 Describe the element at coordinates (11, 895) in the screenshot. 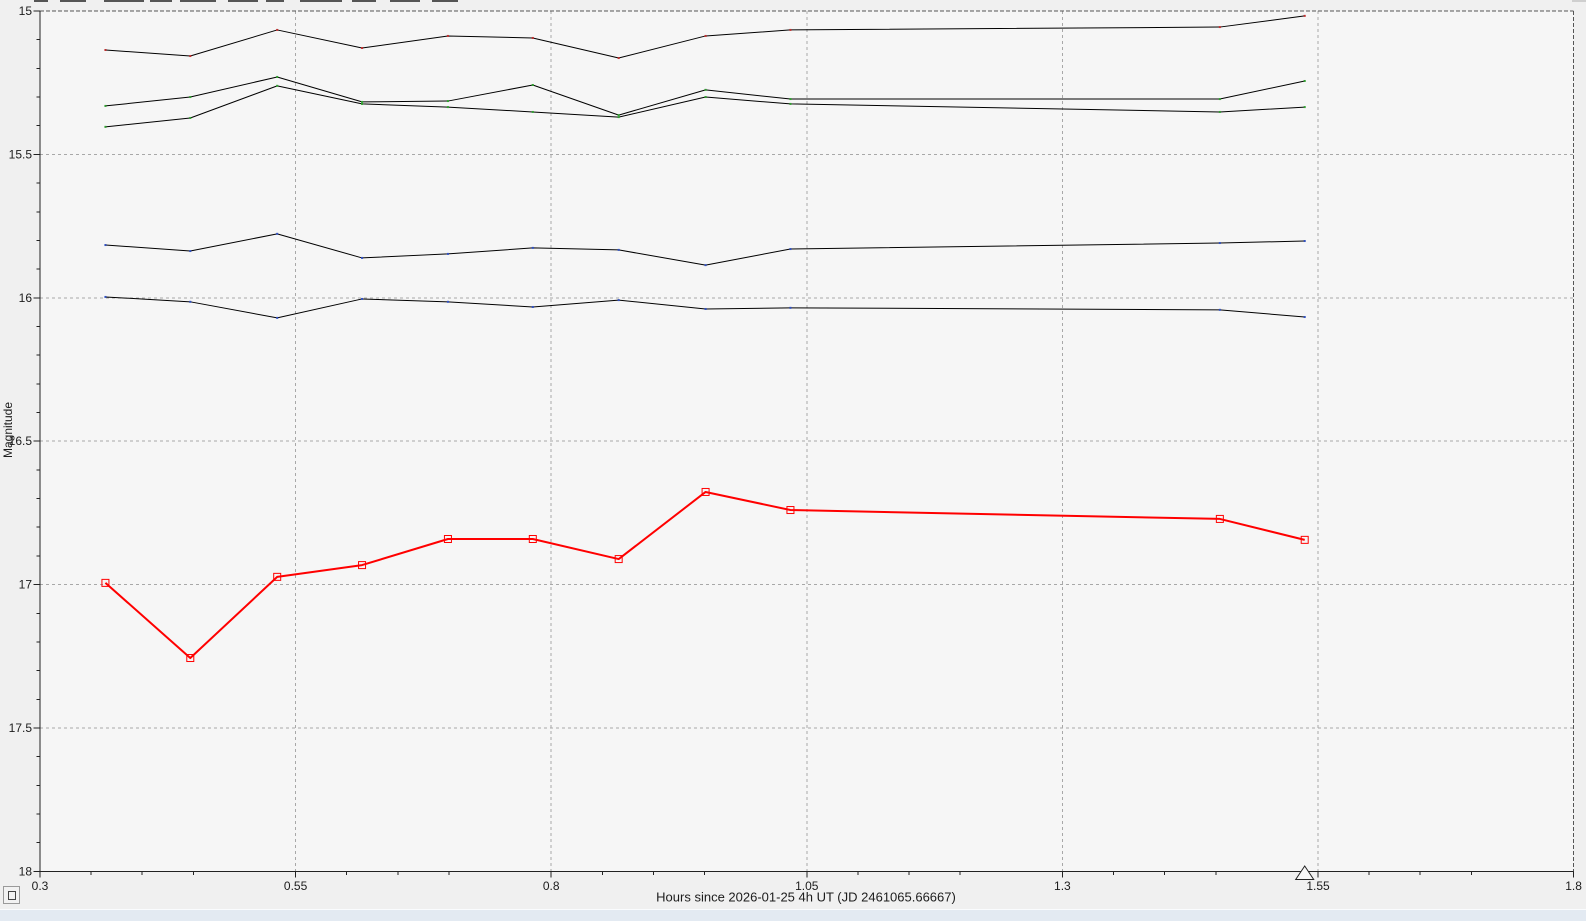

I see `corner-restore-button` at that location.